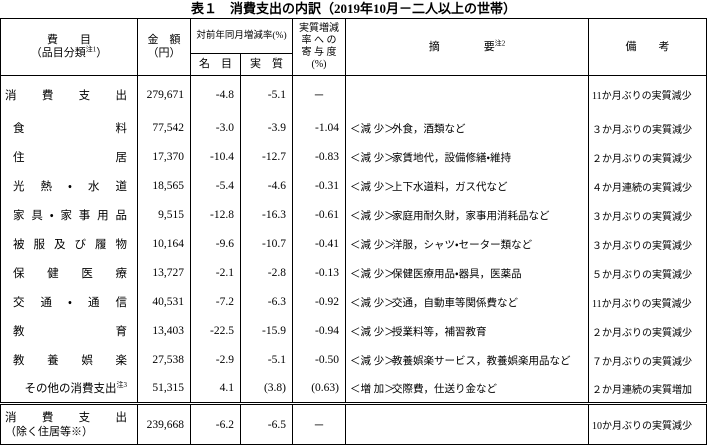 Image resolution: width=707 pixels, height=446 pixels. I want to click on table-row: 消費支出 （除く住居等※） 239,668 -6.2 -6.5 － 10か月ぶりの実質減少, so click(353, 423).